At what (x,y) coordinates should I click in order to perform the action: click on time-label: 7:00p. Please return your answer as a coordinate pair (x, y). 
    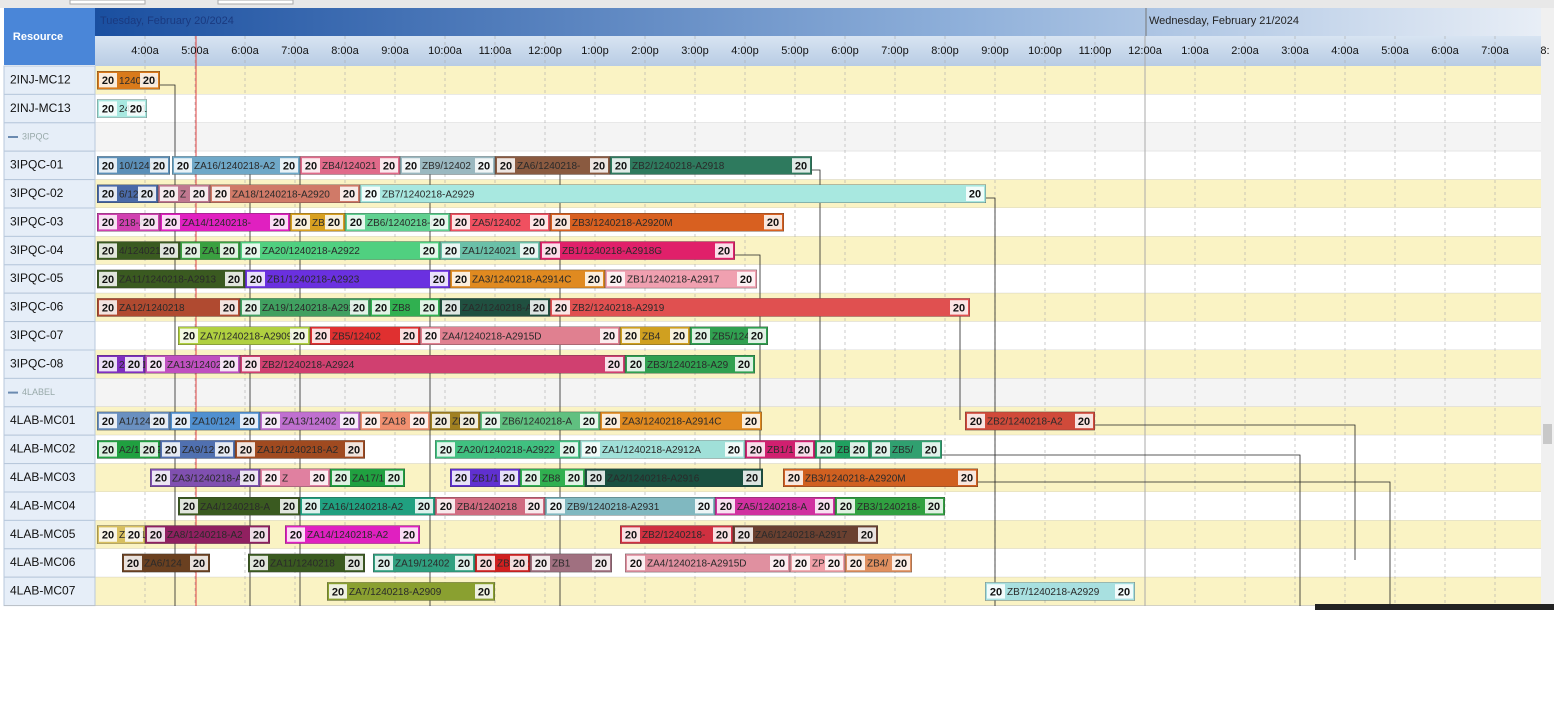
    Looking at the image, I should click on (895, 51).